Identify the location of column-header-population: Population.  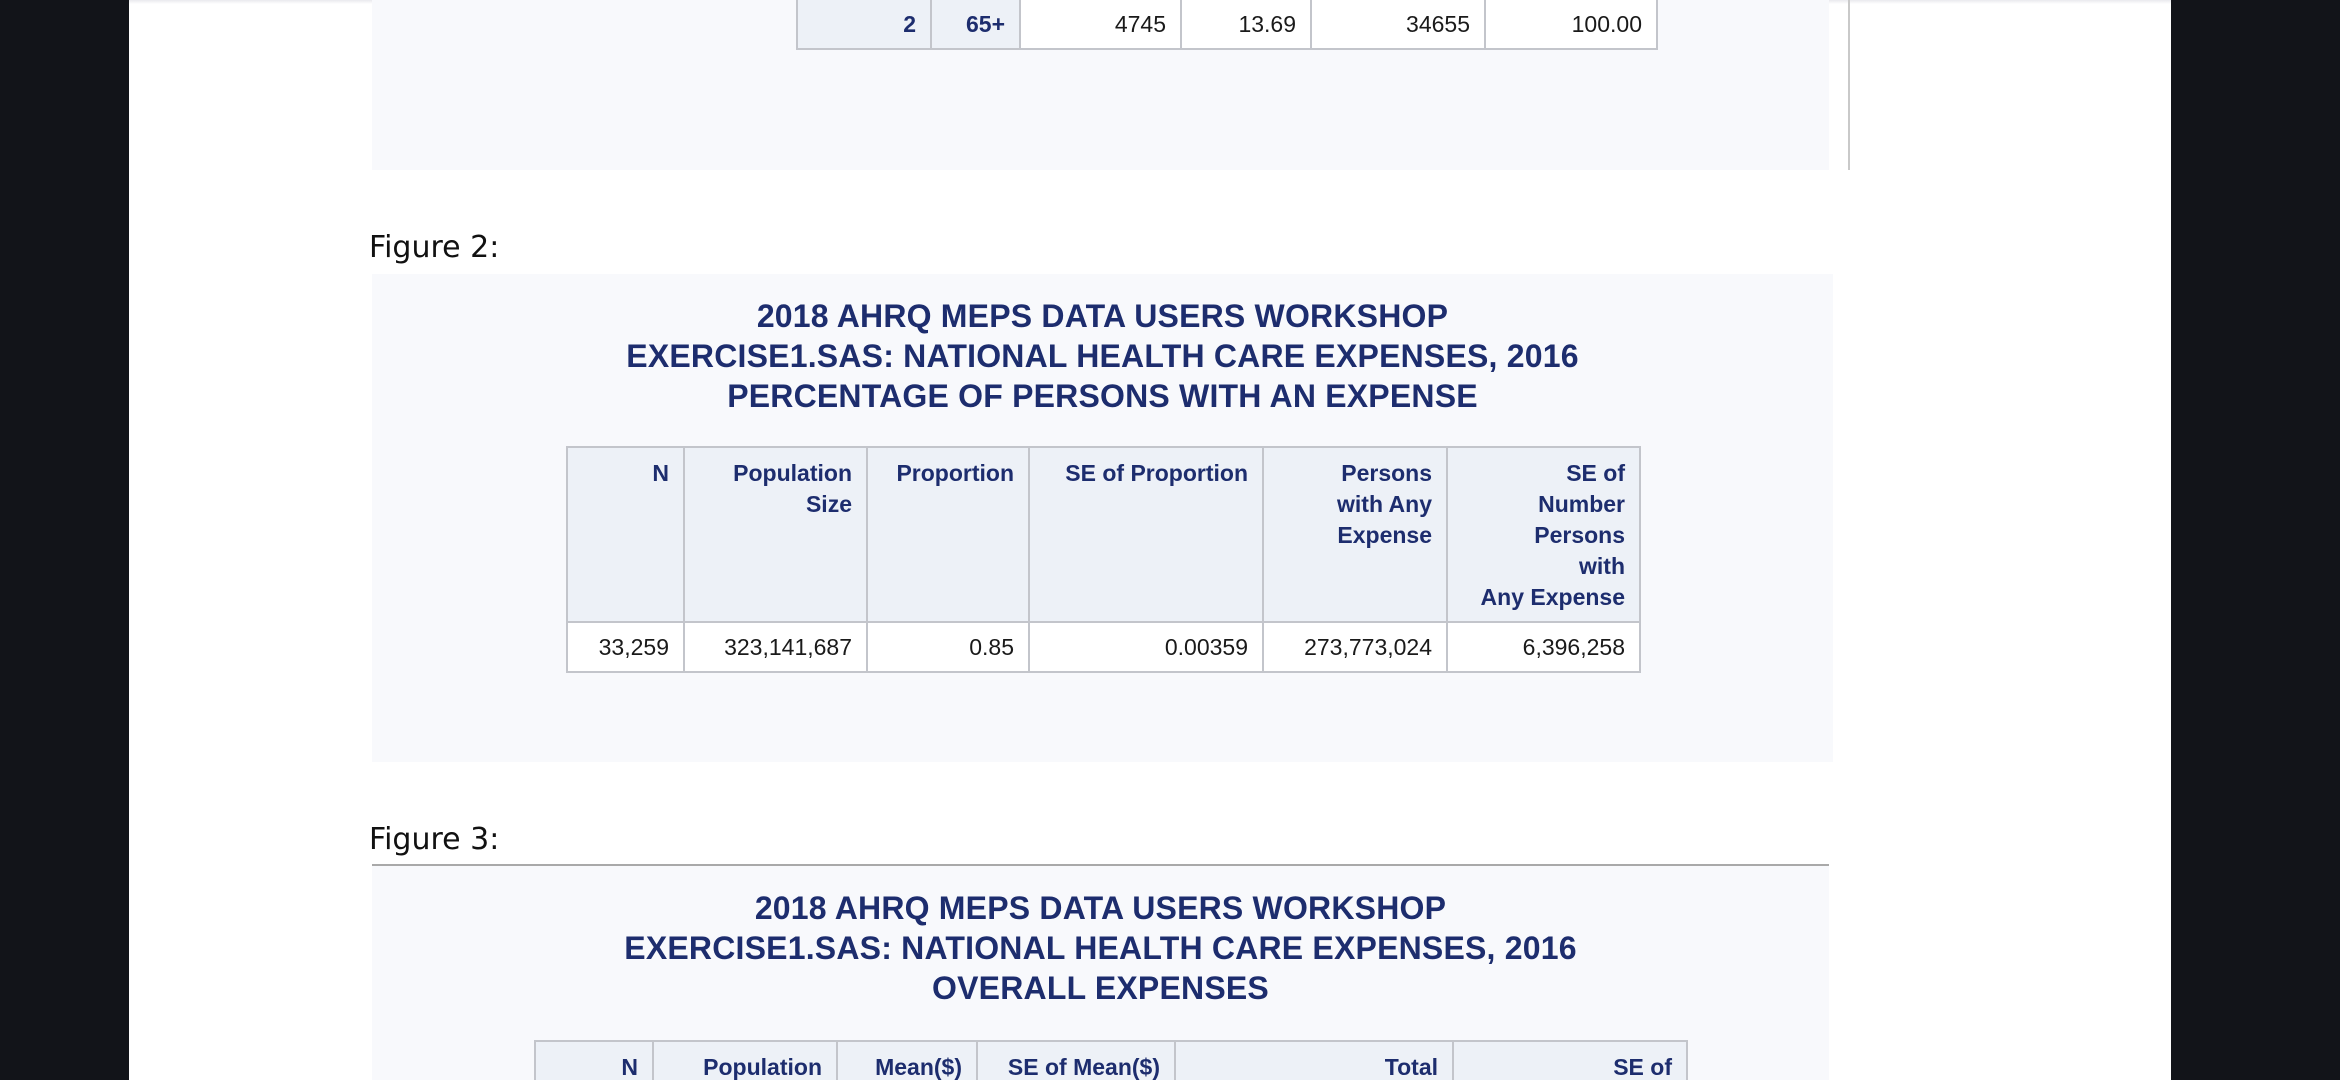
(745, 1060).